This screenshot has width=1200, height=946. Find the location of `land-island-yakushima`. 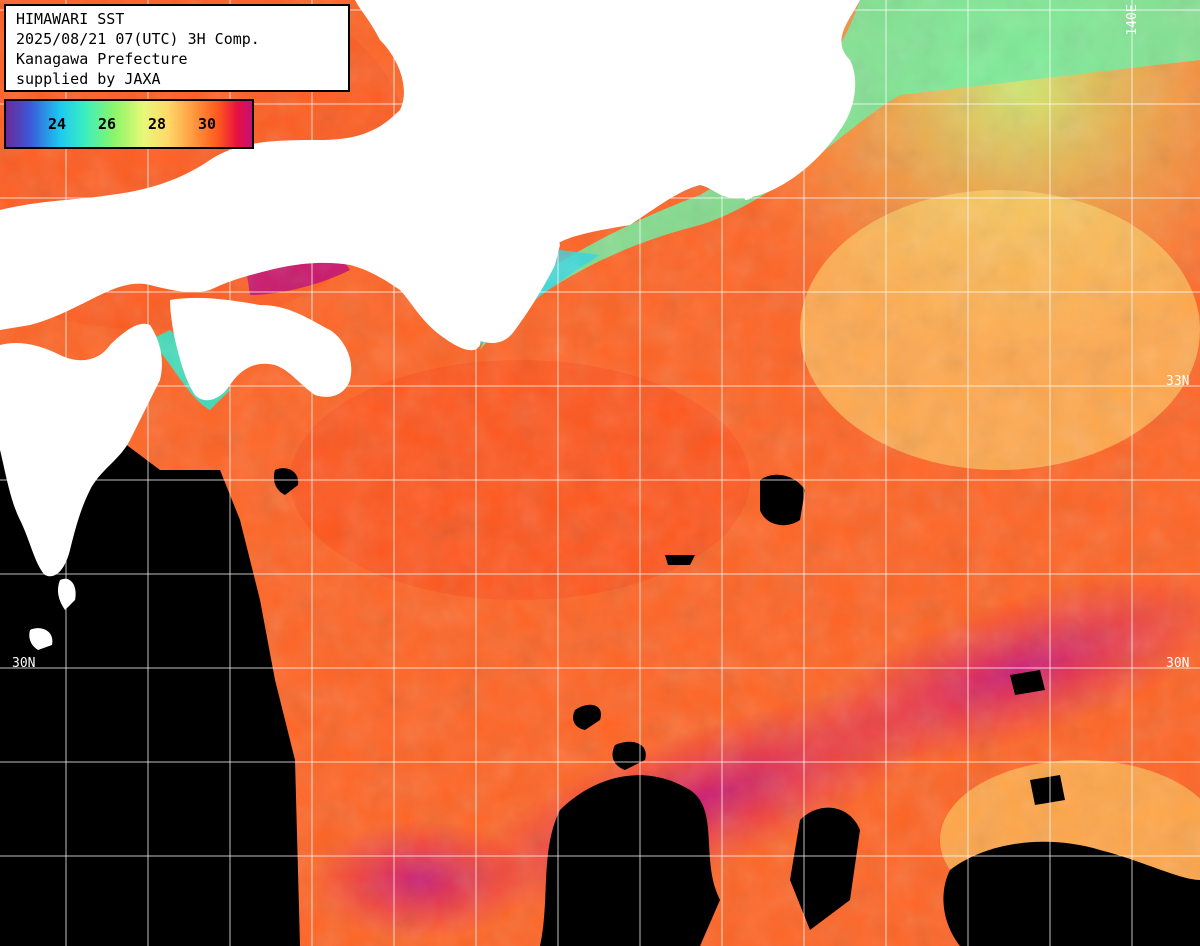

land-island-yakushima is located at coordinates (41, 639).